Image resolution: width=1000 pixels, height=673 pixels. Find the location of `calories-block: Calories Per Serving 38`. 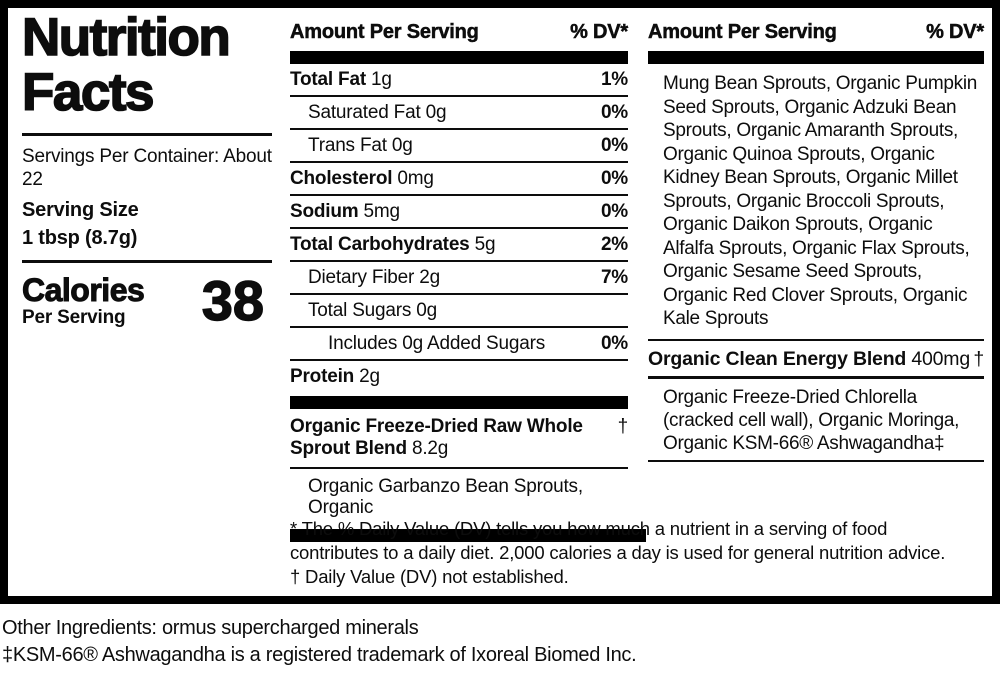

calories-block: Calories Per Serving 38 is located at coordinates (146, 300).